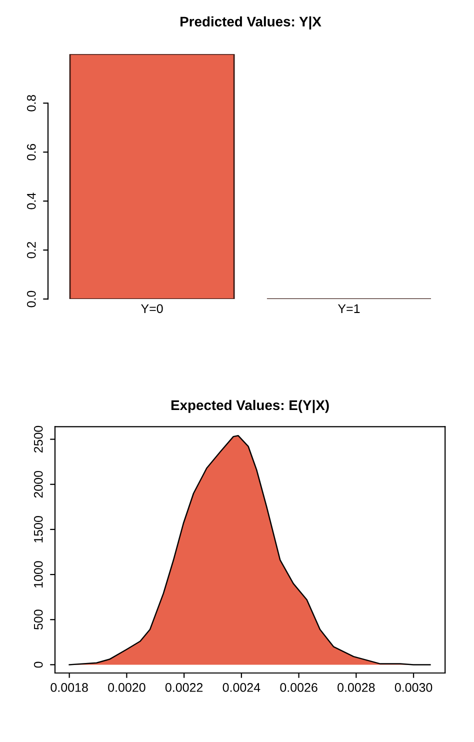 The image size is (474, 742). What do you see at coordinates (31, 250) in the screenshot?
I see `y-tick-label: 0.2` at bounding box center [31, 250].